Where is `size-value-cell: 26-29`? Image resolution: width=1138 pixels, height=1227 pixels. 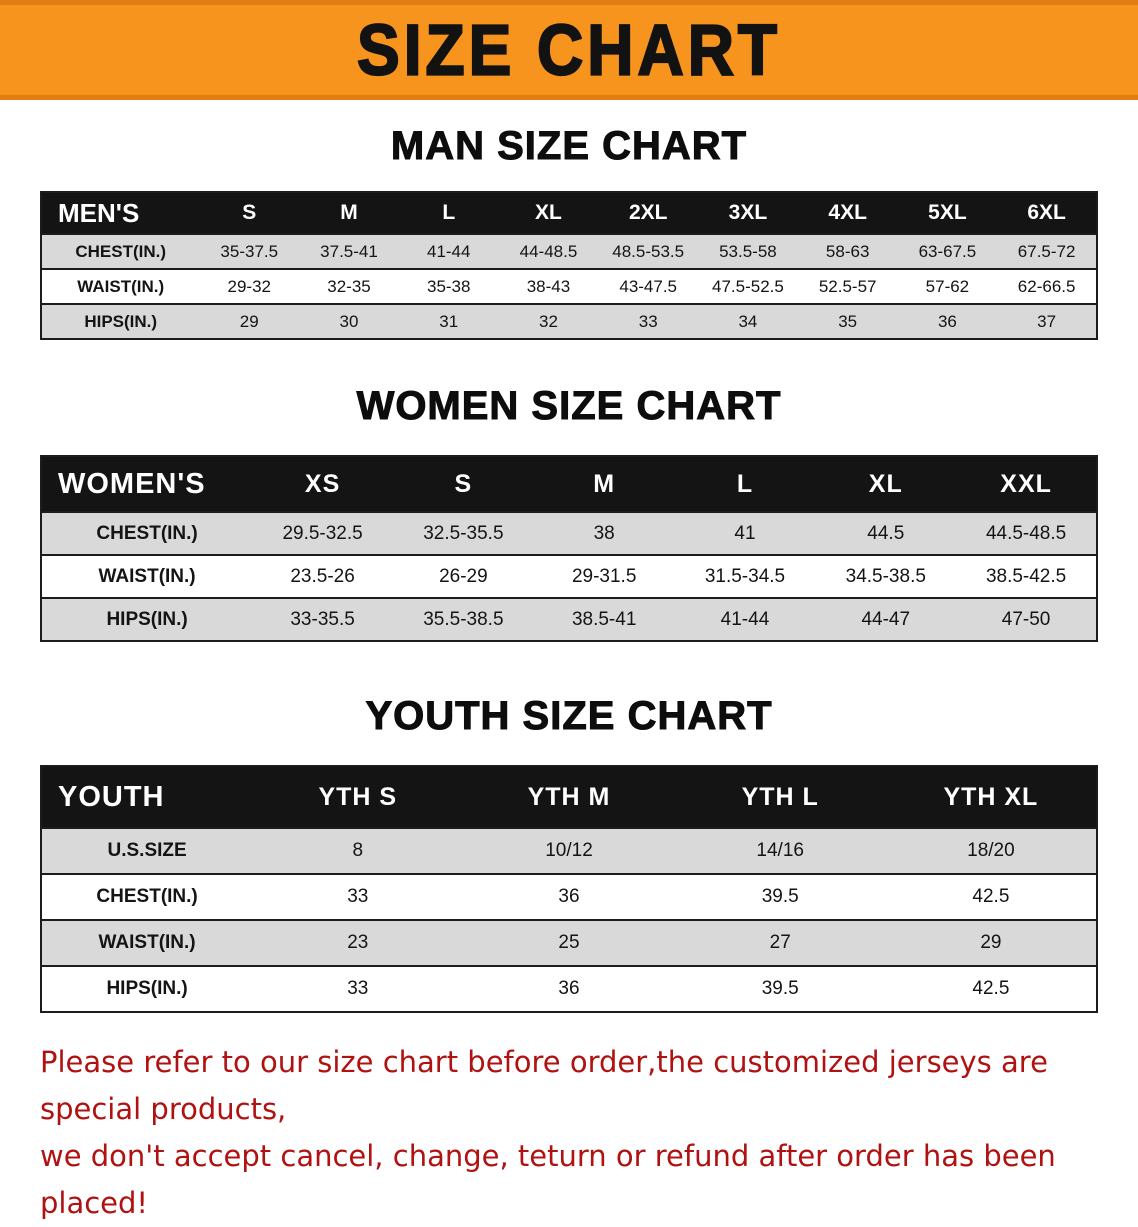 size-value-cell: 26-29 is located at coordinates (463, 576).